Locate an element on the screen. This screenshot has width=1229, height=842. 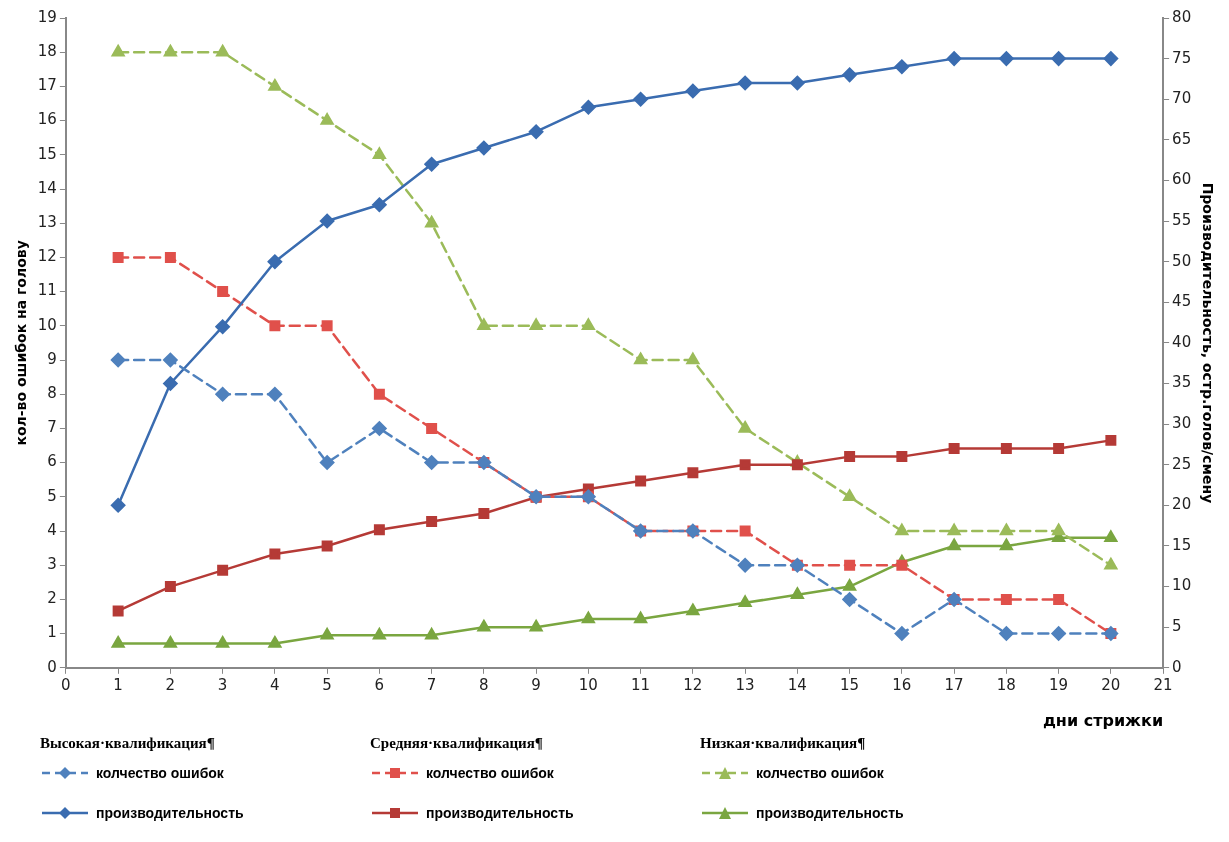
y-tick-label: 16 is located at coordinates (47, 119).